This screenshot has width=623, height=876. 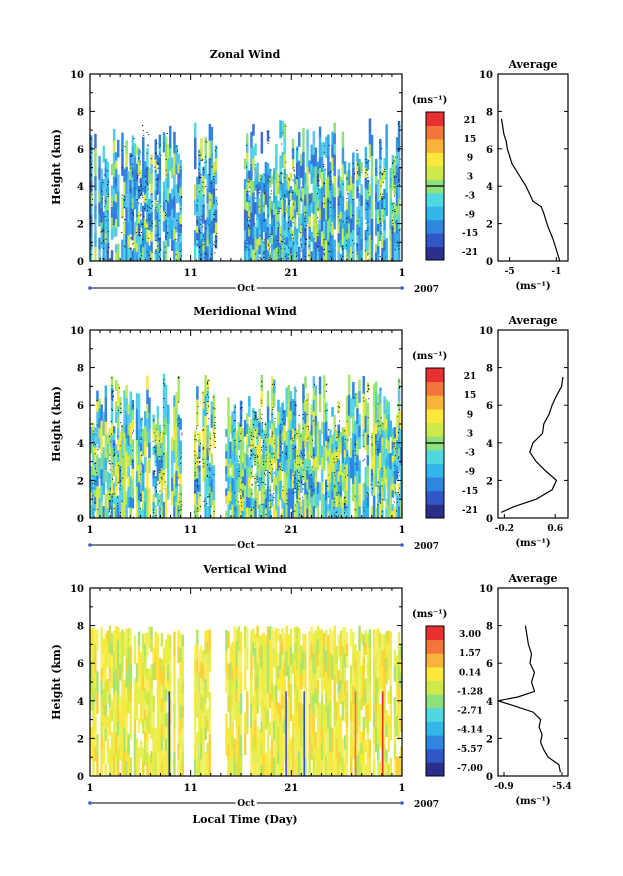 I want to click on colorbar-tick-label: 9, so click(x=470, y=159).